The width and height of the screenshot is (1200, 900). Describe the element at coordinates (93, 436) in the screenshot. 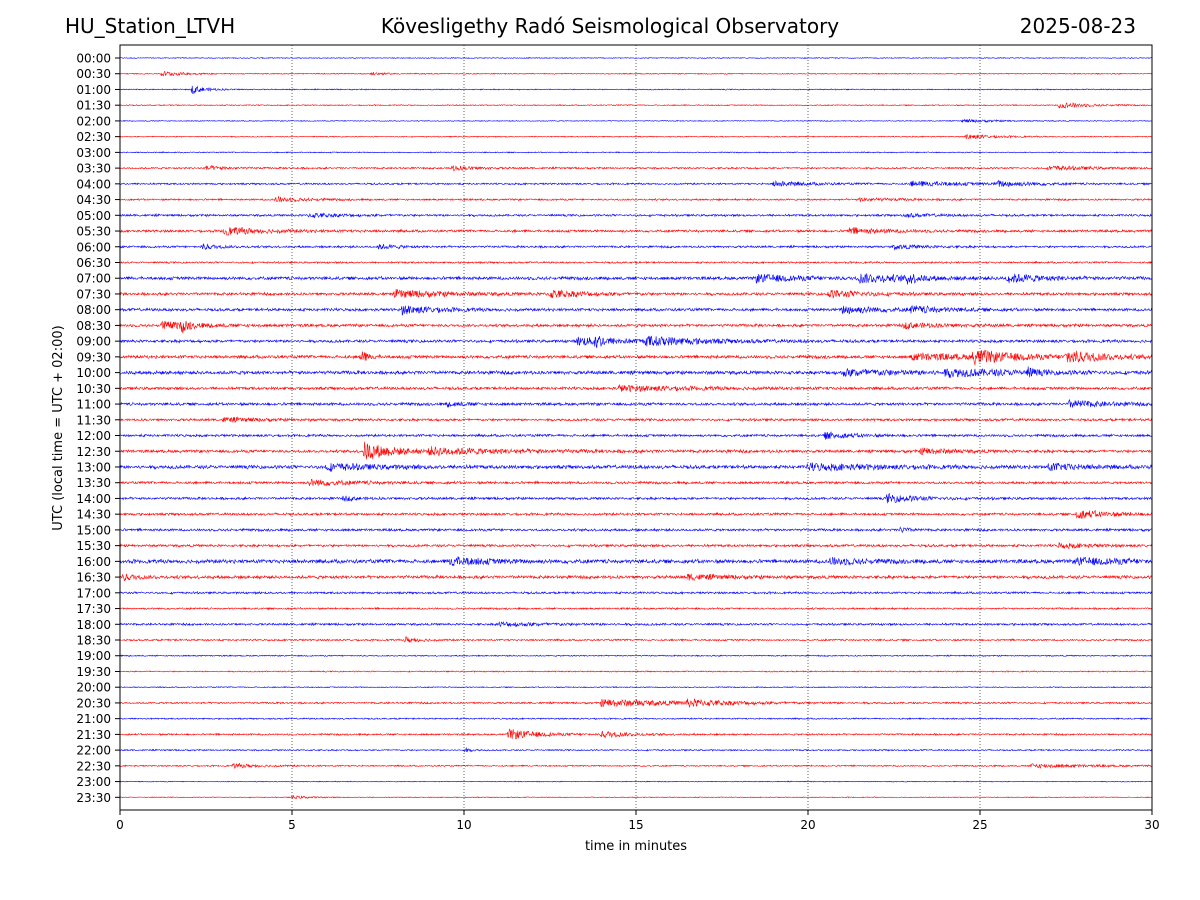

I see `row-label: 12:00` at that location.